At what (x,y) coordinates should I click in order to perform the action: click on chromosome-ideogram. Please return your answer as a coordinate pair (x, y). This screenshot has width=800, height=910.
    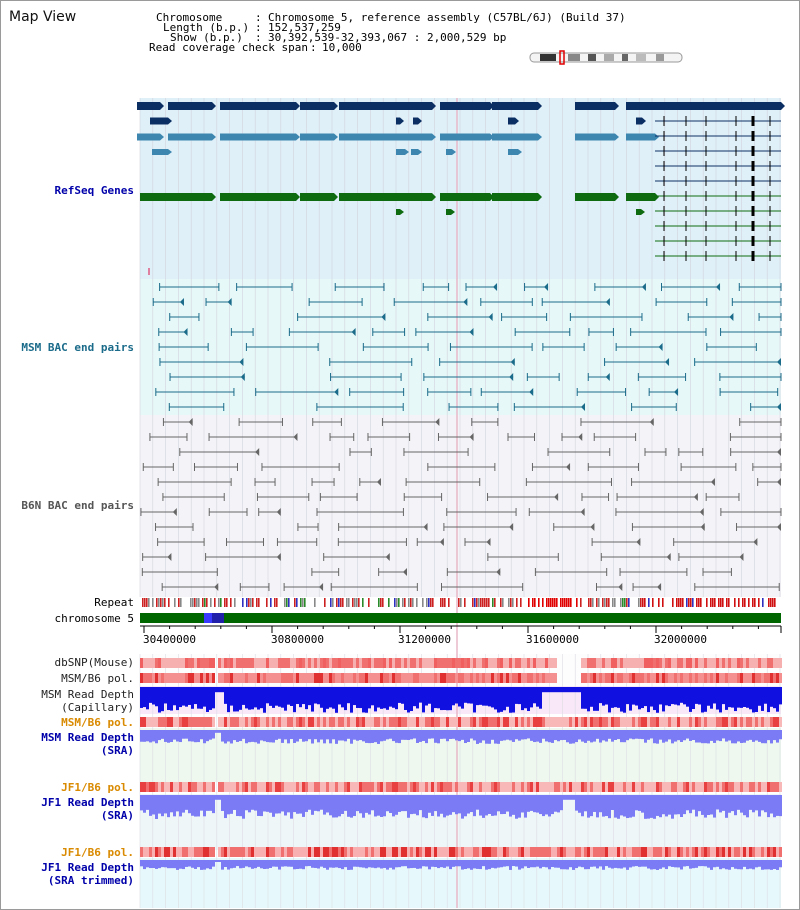
    Looking at the image, I should click on (606, 57).